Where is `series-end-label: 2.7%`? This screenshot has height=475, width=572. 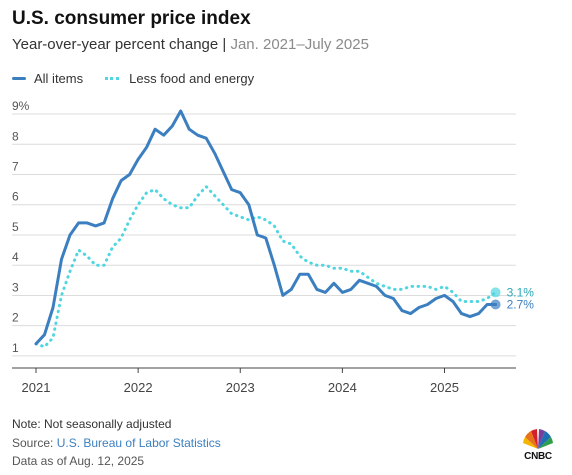 series-end-label: 2.7% is located at coordinates (521, 305).